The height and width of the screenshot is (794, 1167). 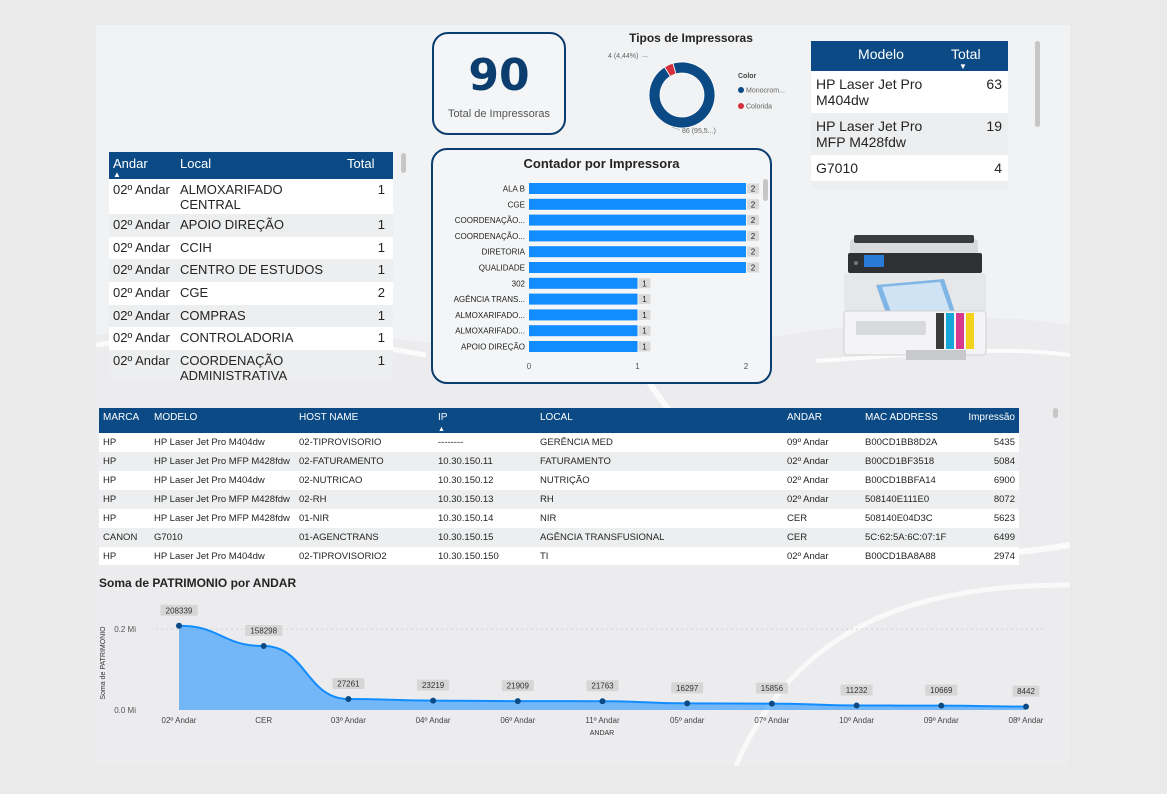 What do you see at coordinates (1004, 556) in the screenshot?
I see `cell-imp: 2974` at bounding box center [1004, 556].